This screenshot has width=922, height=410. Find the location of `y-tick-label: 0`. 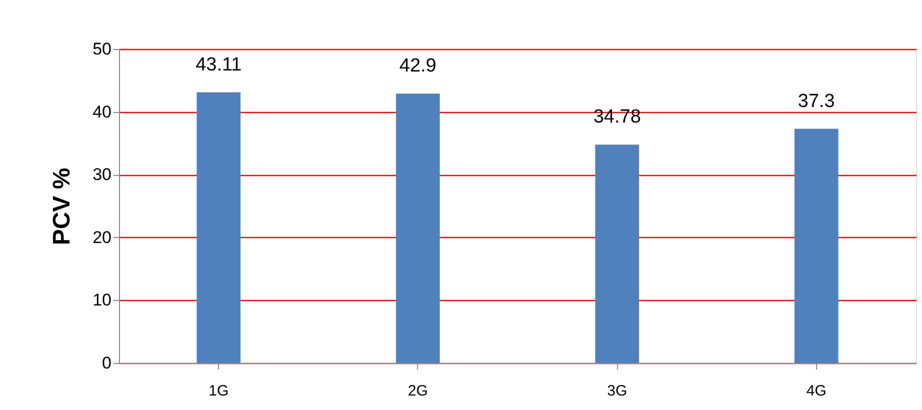

y-tick-label: 0 is located at coordinates (107, 363).